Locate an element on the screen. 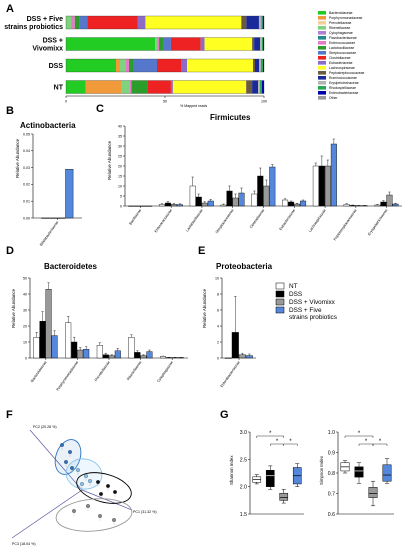 Image resolution: width=410 pixels, height=550 pixels. pc3-axis is located at coordinates (47, 514).